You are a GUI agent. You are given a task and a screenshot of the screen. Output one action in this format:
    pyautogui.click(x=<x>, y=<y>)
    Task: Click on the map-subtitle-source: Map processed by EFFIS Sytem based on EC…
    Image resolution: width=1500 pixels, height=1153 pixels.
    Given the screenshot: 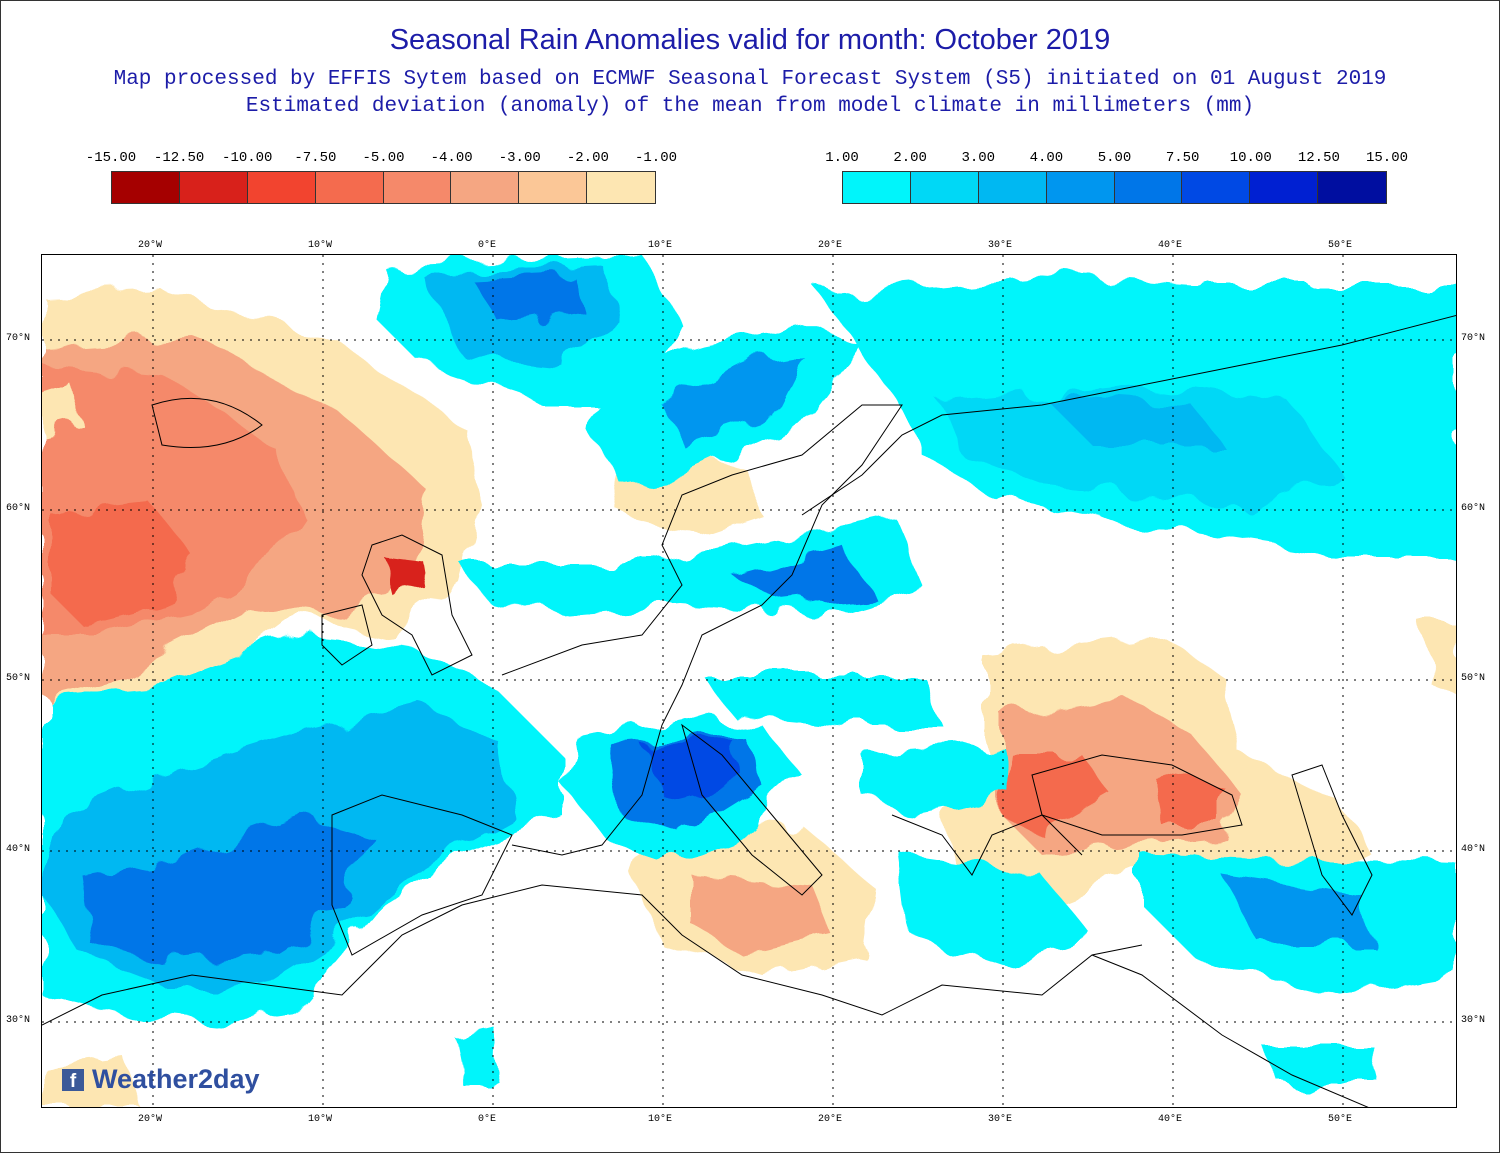 What is the action you would take?
    pyautogui.click(x=750, y=79)
    